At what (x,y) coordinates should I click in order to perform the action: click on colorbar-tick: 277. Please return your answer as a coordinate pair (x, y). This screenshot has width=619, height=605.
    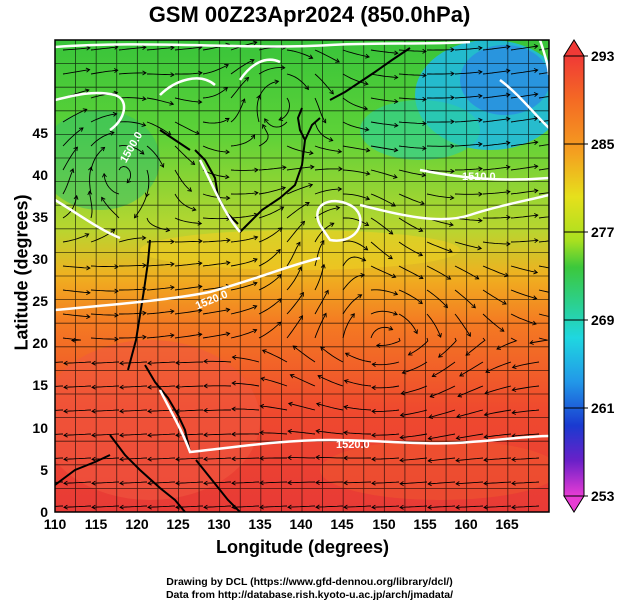
    Looking at the image, I should click on (603, 232).